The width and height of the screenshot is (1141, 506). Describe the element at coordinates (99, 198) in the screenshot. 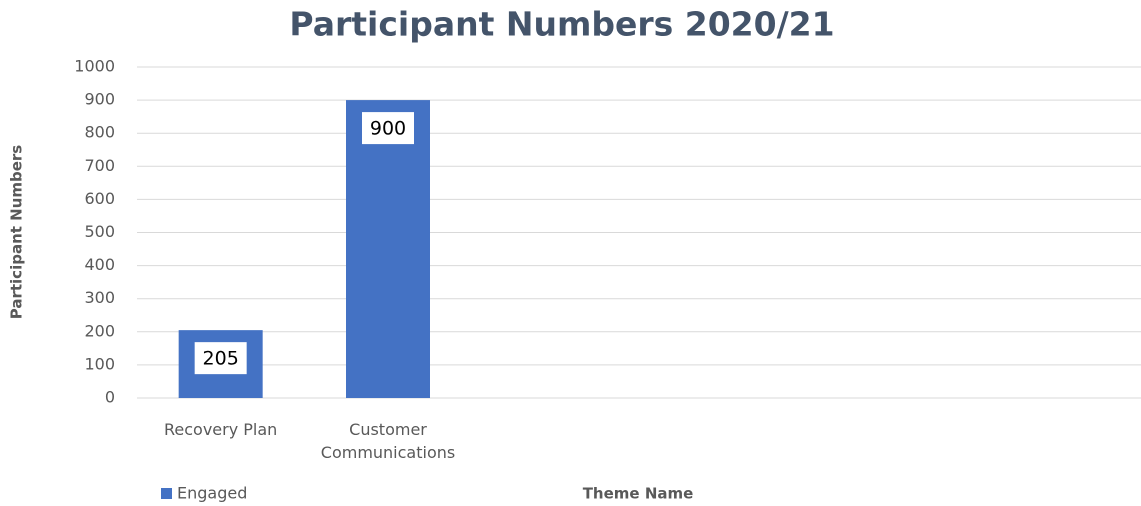

I see `y-tick-label: 600` at that location.